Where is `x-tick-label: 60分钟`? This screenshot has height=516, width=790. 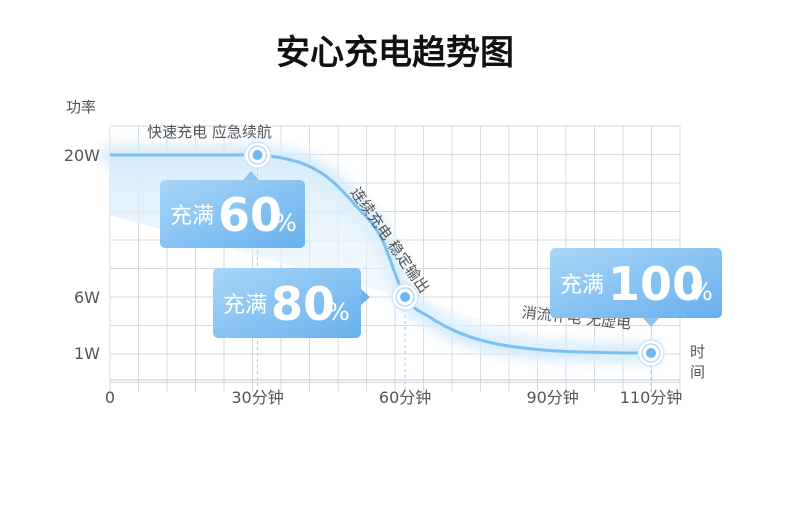
x-tick-label: 60分钟 is located at coordinates (405, 397).